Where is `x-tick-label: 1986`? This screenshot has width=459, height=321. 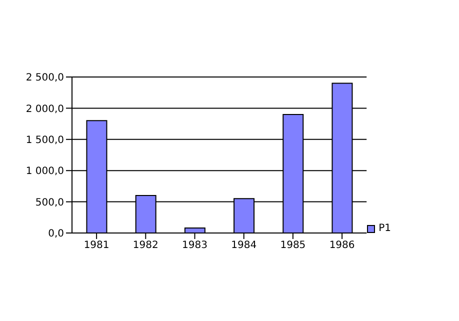 x-tick-label: 1986 is located at coordinates (342, 246).